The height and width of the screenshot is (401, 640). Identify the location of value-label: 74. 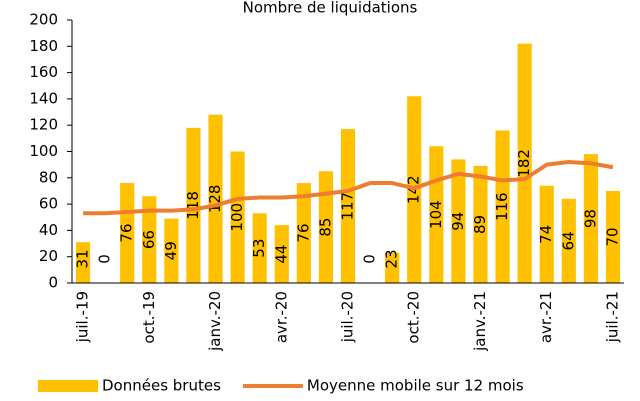
(546, 234).